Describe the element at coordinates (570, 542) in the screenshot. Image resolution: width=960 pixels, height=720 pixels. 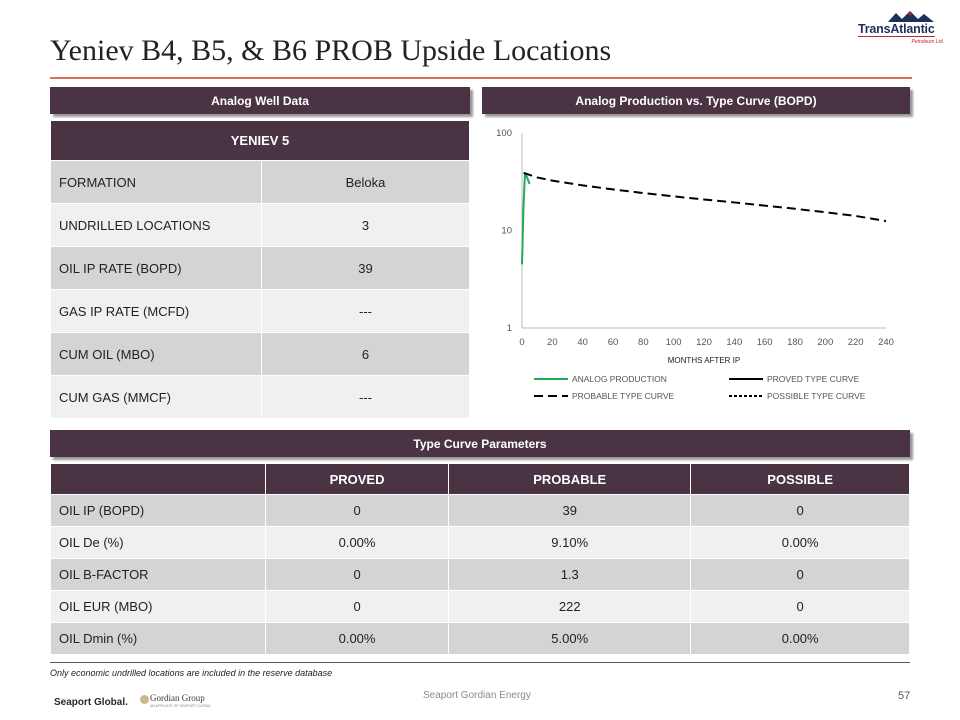
I see `cell-probable: 9.10%` at that location.